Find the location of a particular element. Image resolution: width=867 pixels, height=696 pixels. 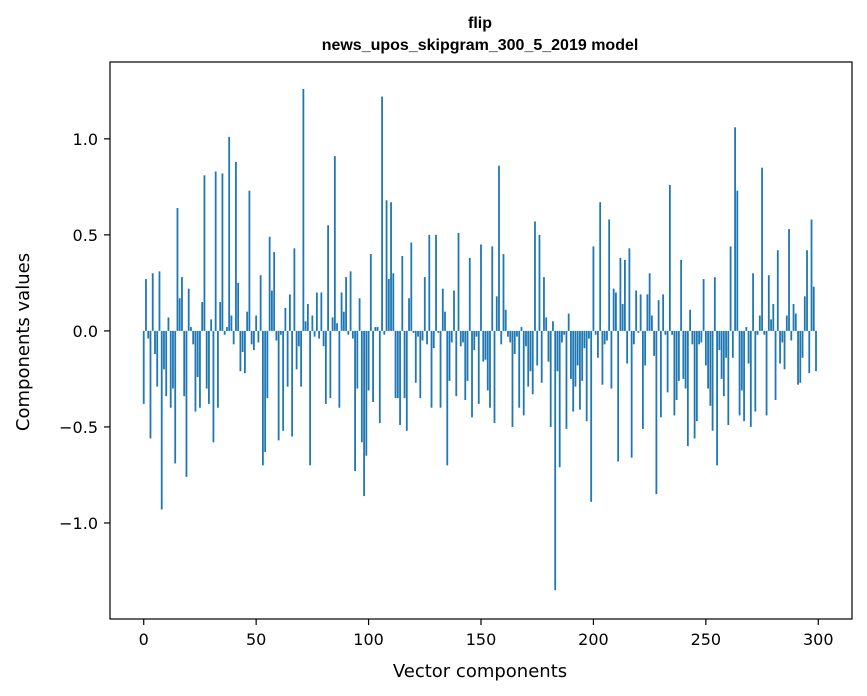

y-tick-label: −0.5 is located at coordinates (78, 427).